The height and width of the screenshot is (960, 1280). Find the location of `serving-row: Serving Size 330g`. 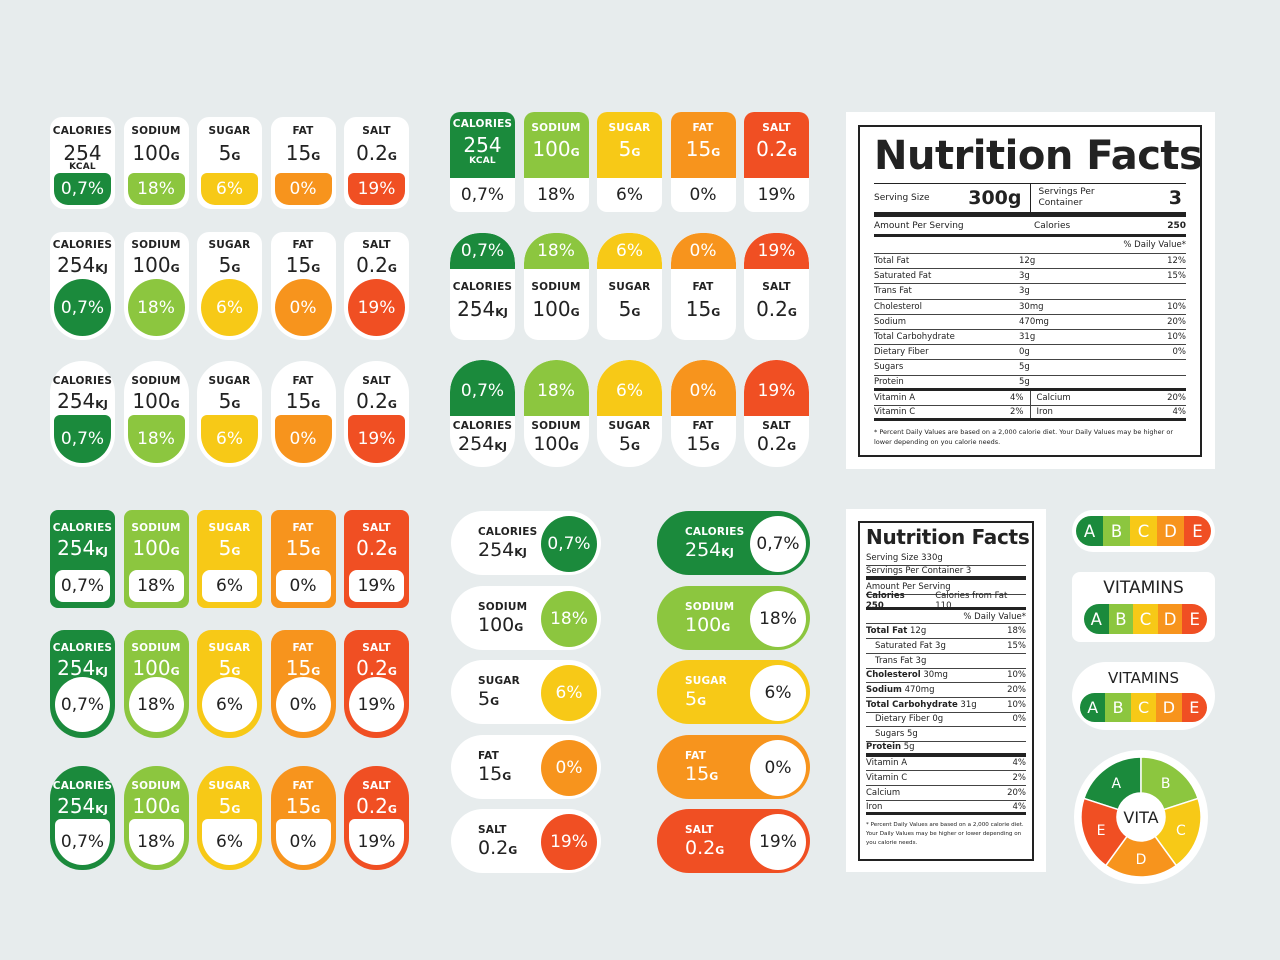

serving-row: Serving Size 330g is located at coordinates (946, 558).